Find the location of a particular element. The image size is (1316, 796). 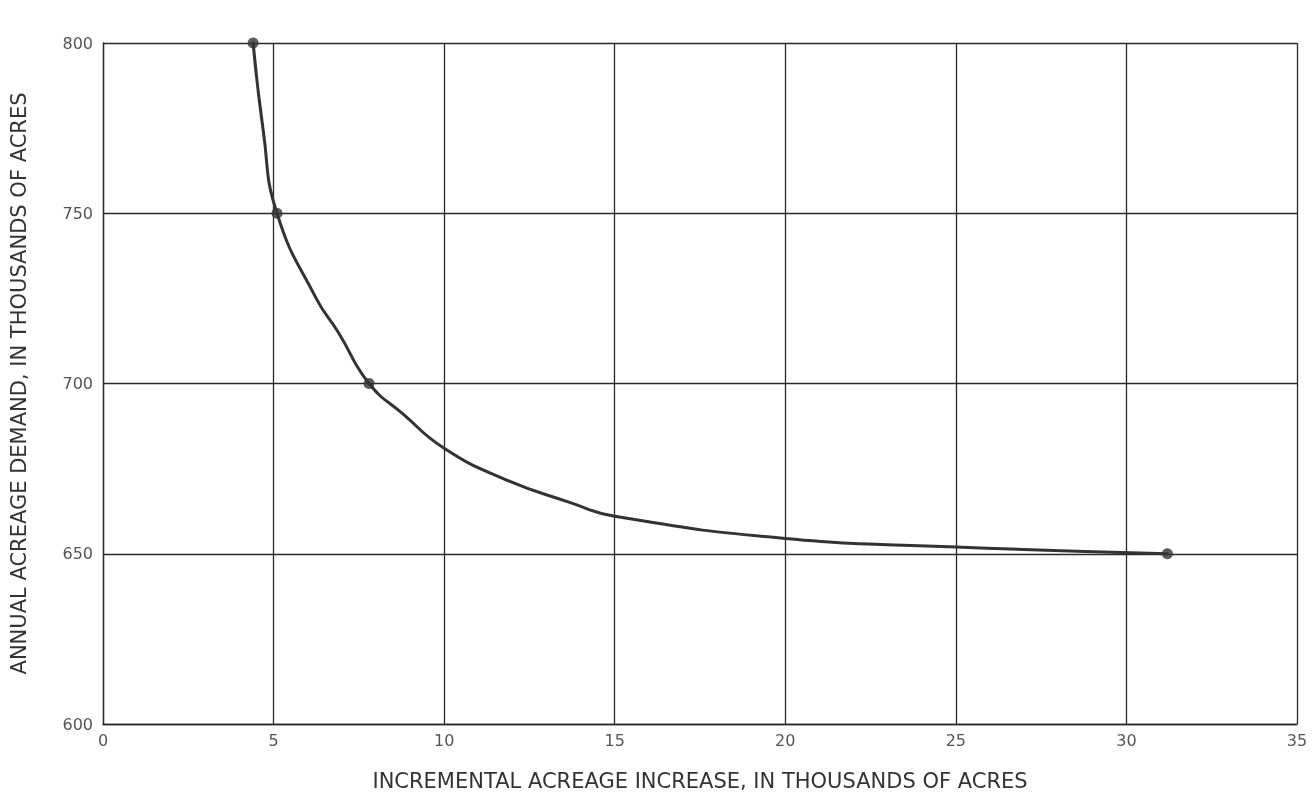

x-tick-label: 30 is located at coordinates (1126, 740).